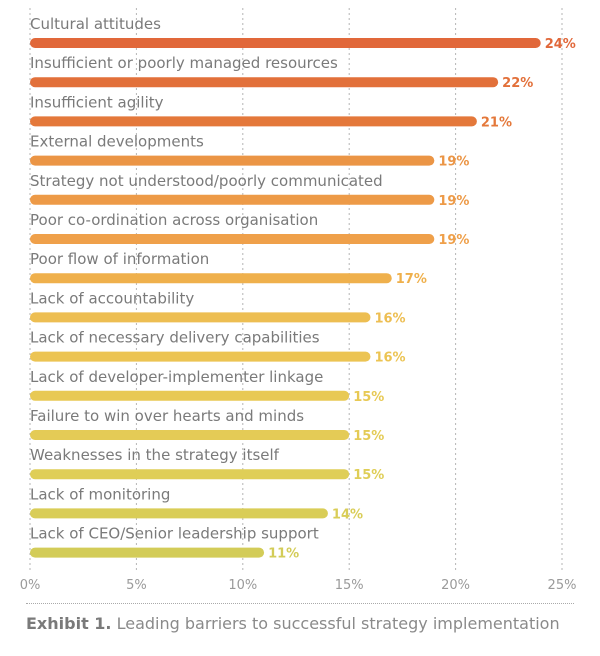 The height and width of the screenshot is (656, 600). What do you see at coordinates (455, 585) in the screenshot?
I see `x-tick-label-20: 20%` at bounding box center [455, 585].